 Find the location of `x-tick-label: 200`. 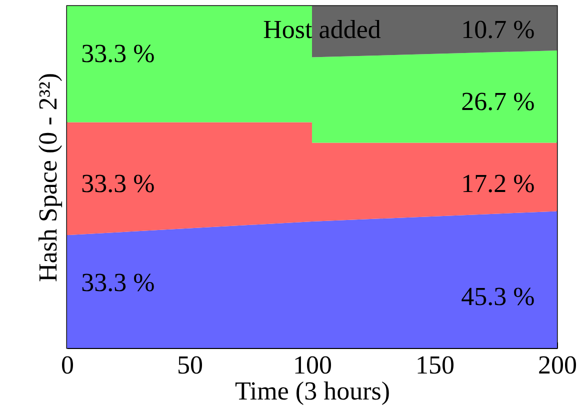

x-tick-label: 200 is located at coordinates (557, 365).